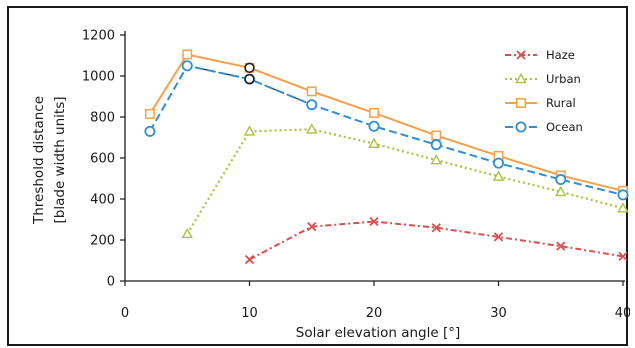 The image size is (635, 348). I want to click on y-ticks: 0 200 400 600 800 1000 1200, so click(103, 159).